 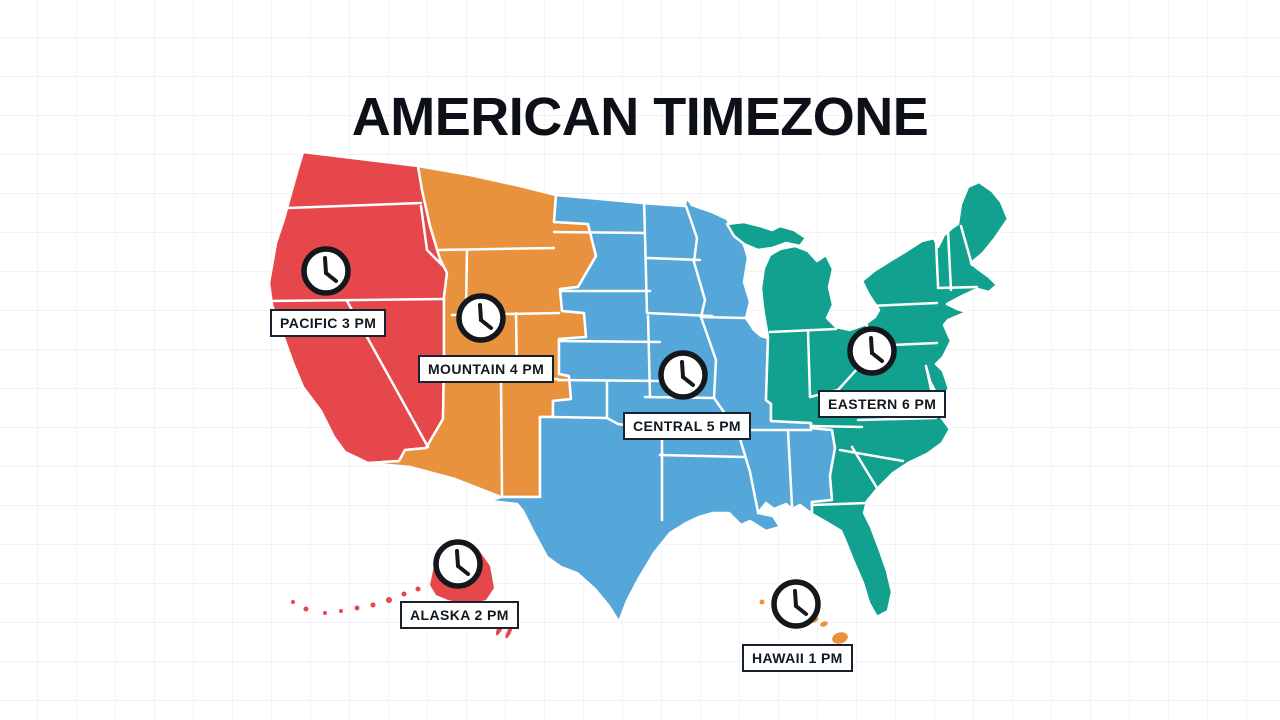 What do you see at coordinates (796, 604) in the screenshot?
I see `hawaii-clock-icon` at bounding box center [796, 604].